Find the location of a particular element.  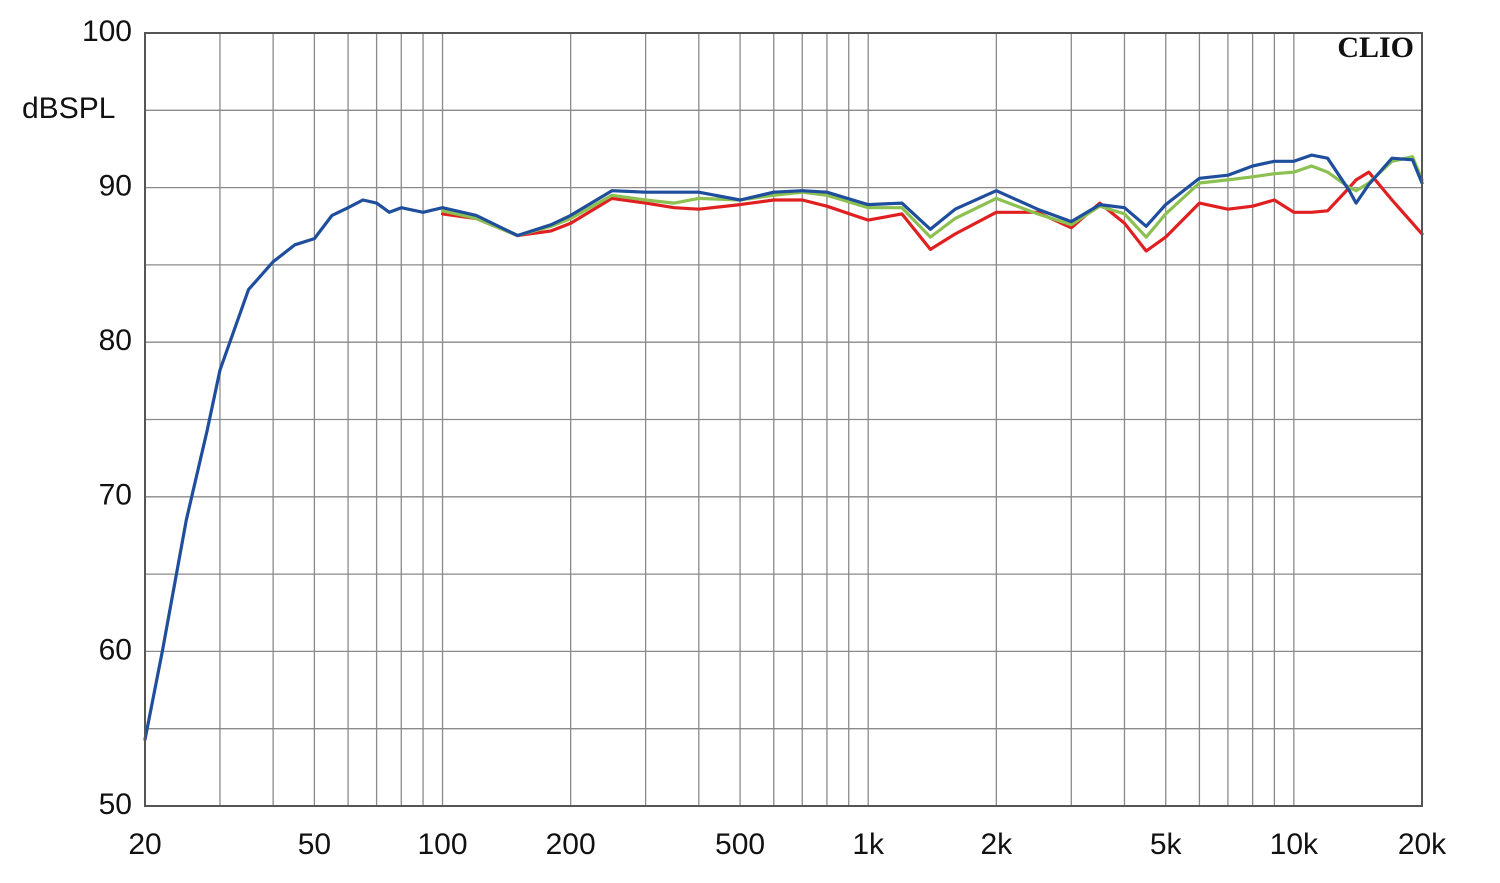

x-tick-label: 100 is located at coordinates (442, 844).